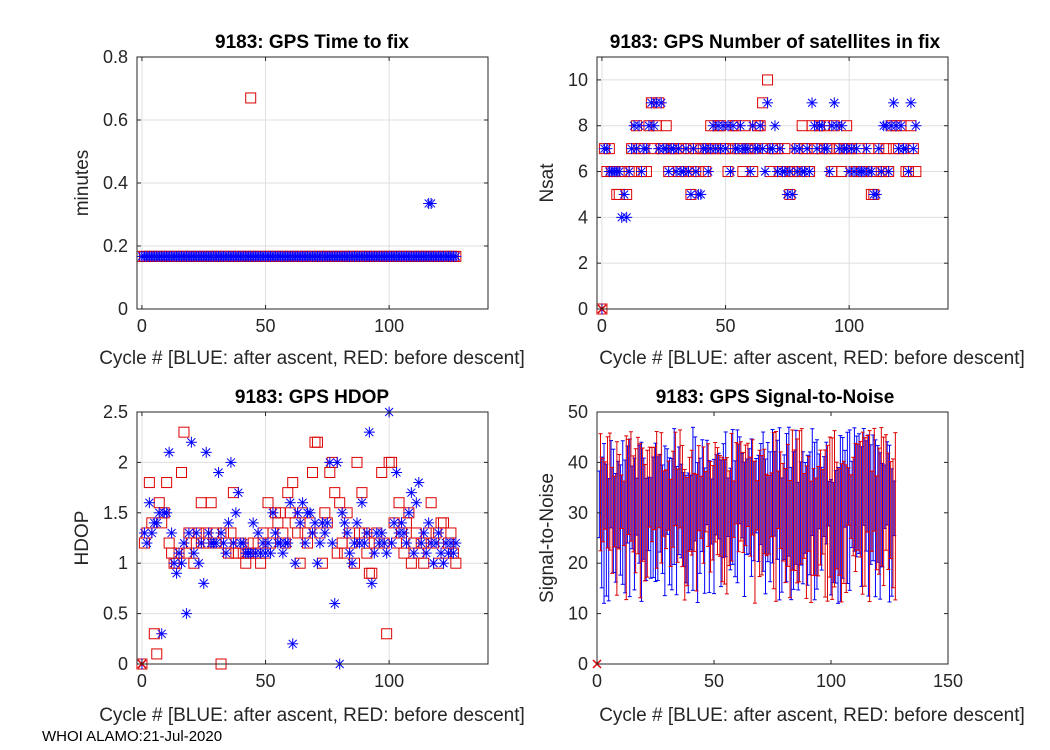 The height and width of the screenshot is (750, 1050). What do you see at coordinates (948, 681) in the screenshot?
I see `x-tick-label: 150` at bounding box center [948, 681].